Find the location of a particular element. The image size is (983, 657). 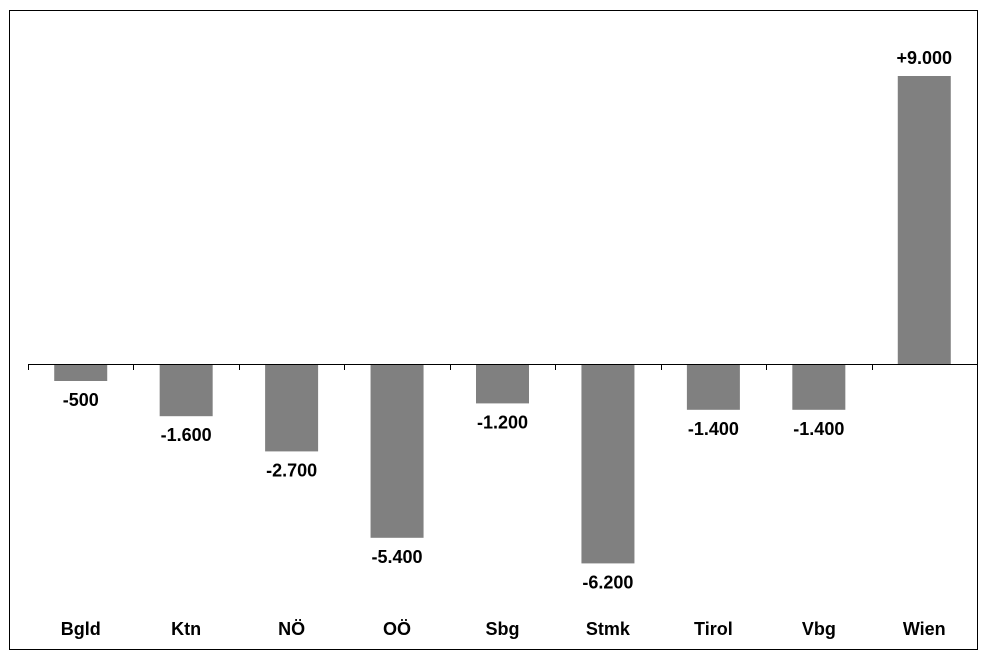

category-label: Sbg is located at coordinates (503, 629).